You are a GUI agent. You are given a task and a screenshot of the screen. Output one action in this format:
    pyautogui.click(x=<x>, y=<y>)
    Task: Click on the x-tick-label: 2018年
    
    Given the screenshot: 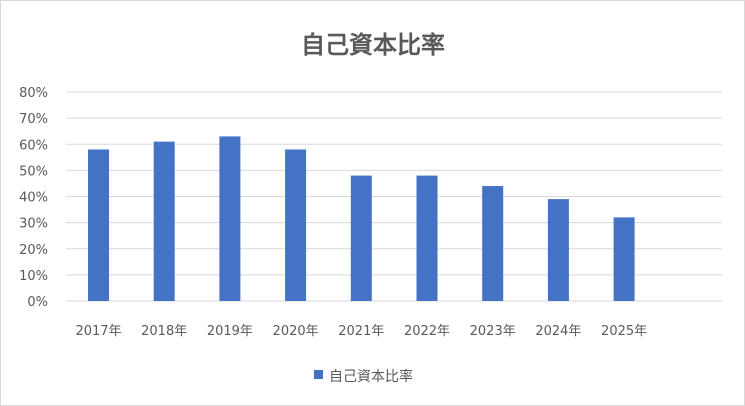 What is the action you would take?
    pyautogui.click(x=164, y=331)
    